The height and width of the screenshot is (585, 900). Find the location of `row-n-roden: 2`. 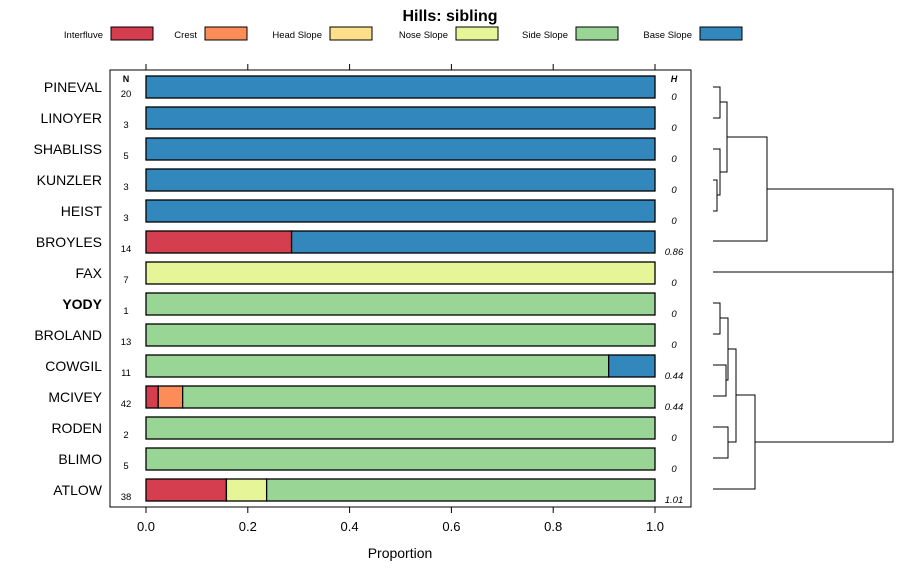

row-n-roden: 2 is located at coordinates (125, 435).